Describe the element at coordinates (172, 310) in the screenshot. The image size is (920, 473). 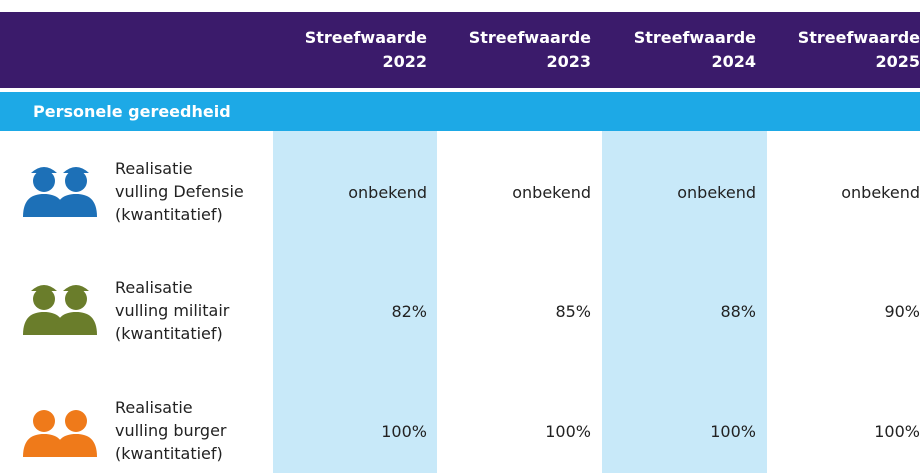
I see `row-label: vulling militair` at that location.